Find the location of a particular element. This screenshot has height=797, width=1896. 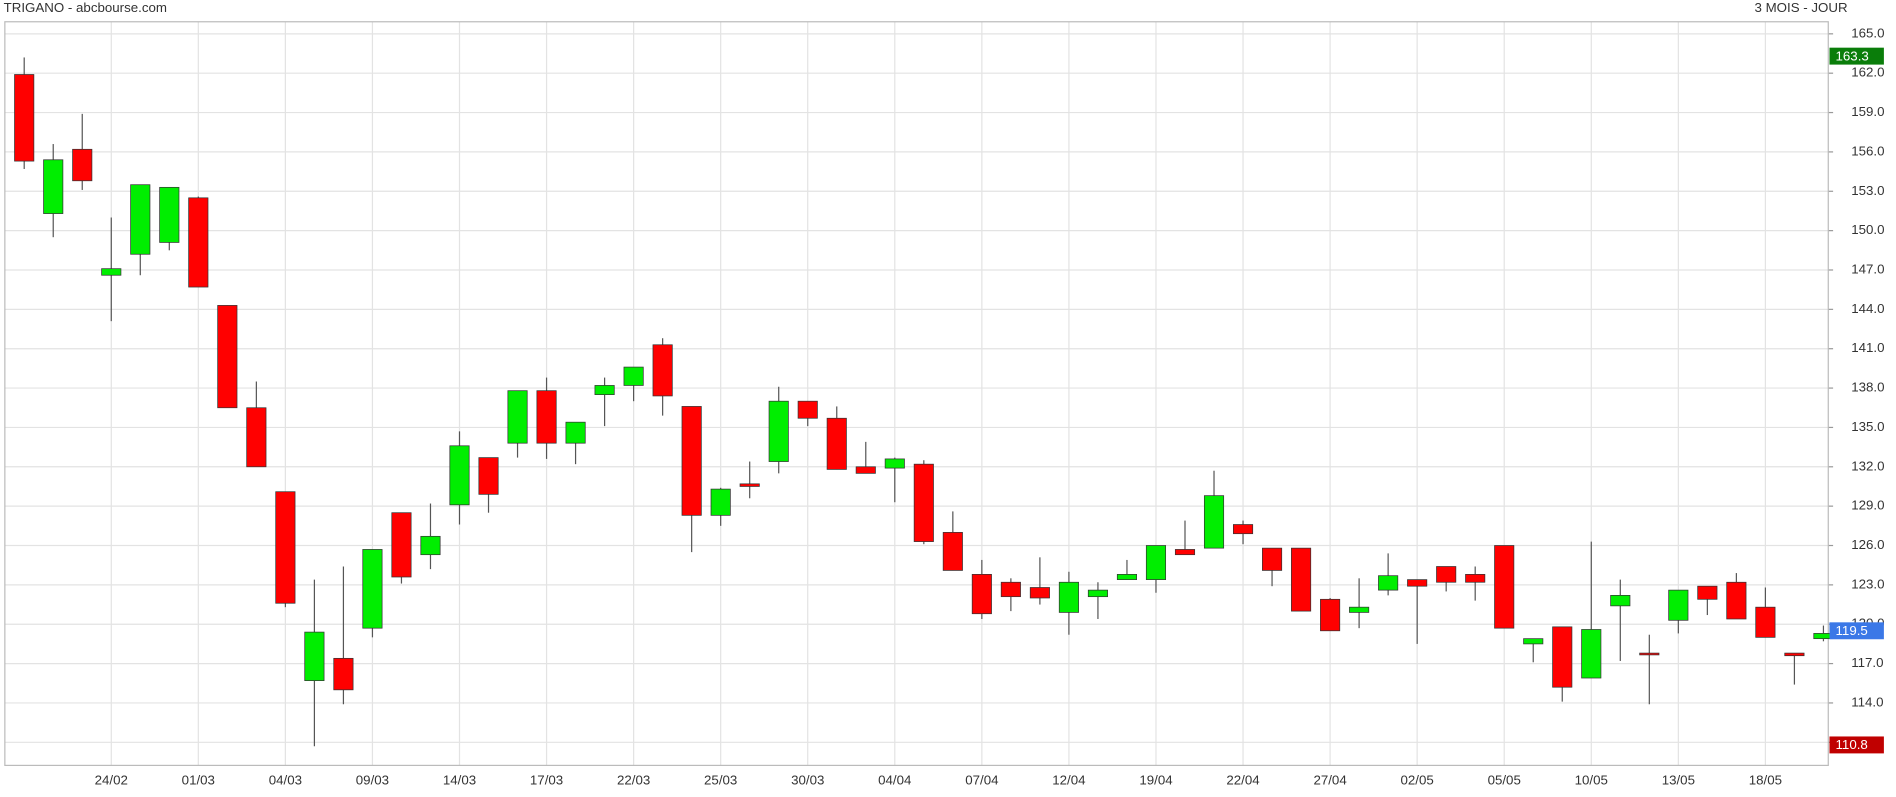

y-tick-label: 117.0 is located at coordinates (1867, 662).